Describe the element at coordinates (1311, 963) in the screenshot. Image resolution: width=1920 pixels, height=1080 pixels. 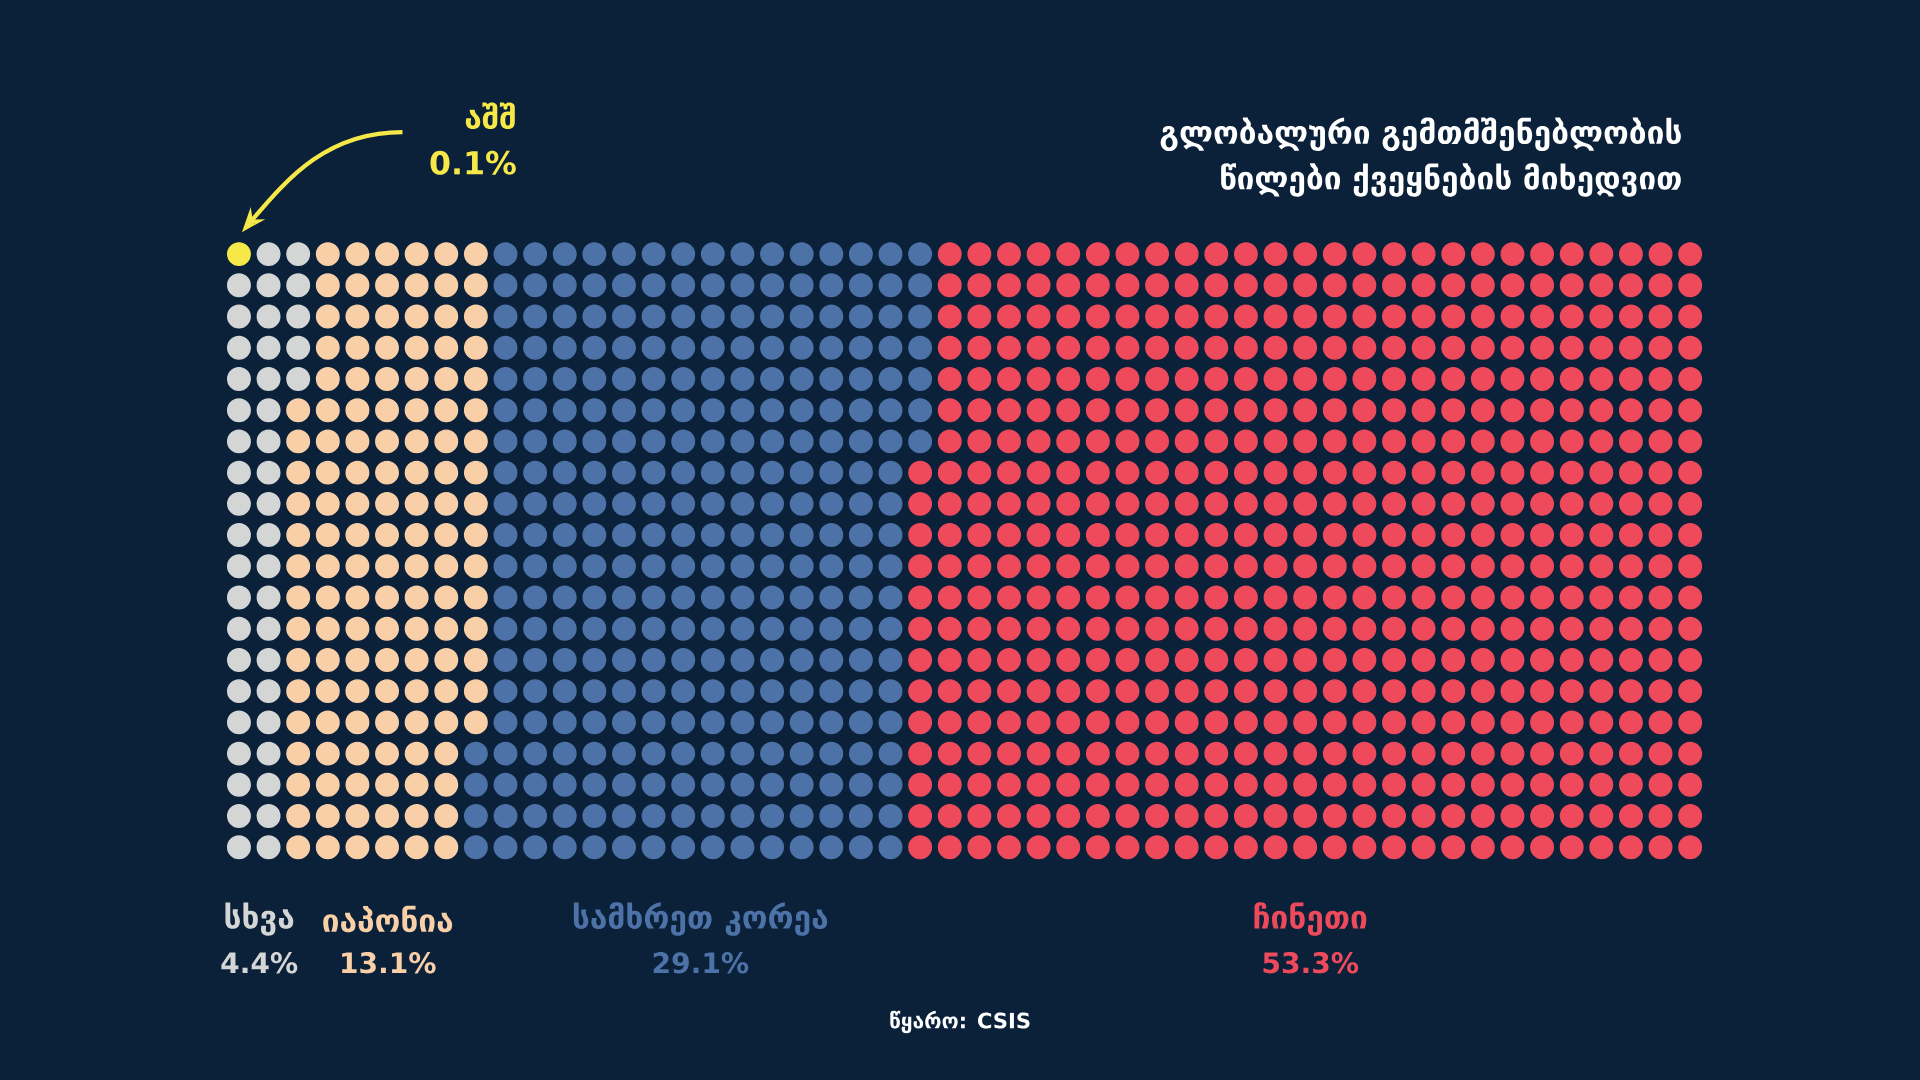
I see `data-label: 53.3%` at that location.